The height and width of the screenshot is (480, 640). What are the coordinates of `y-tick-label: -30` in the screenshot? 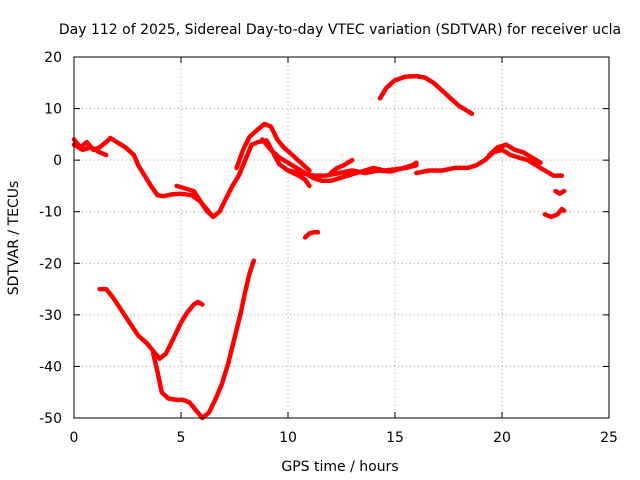 It's located at (50, 316).